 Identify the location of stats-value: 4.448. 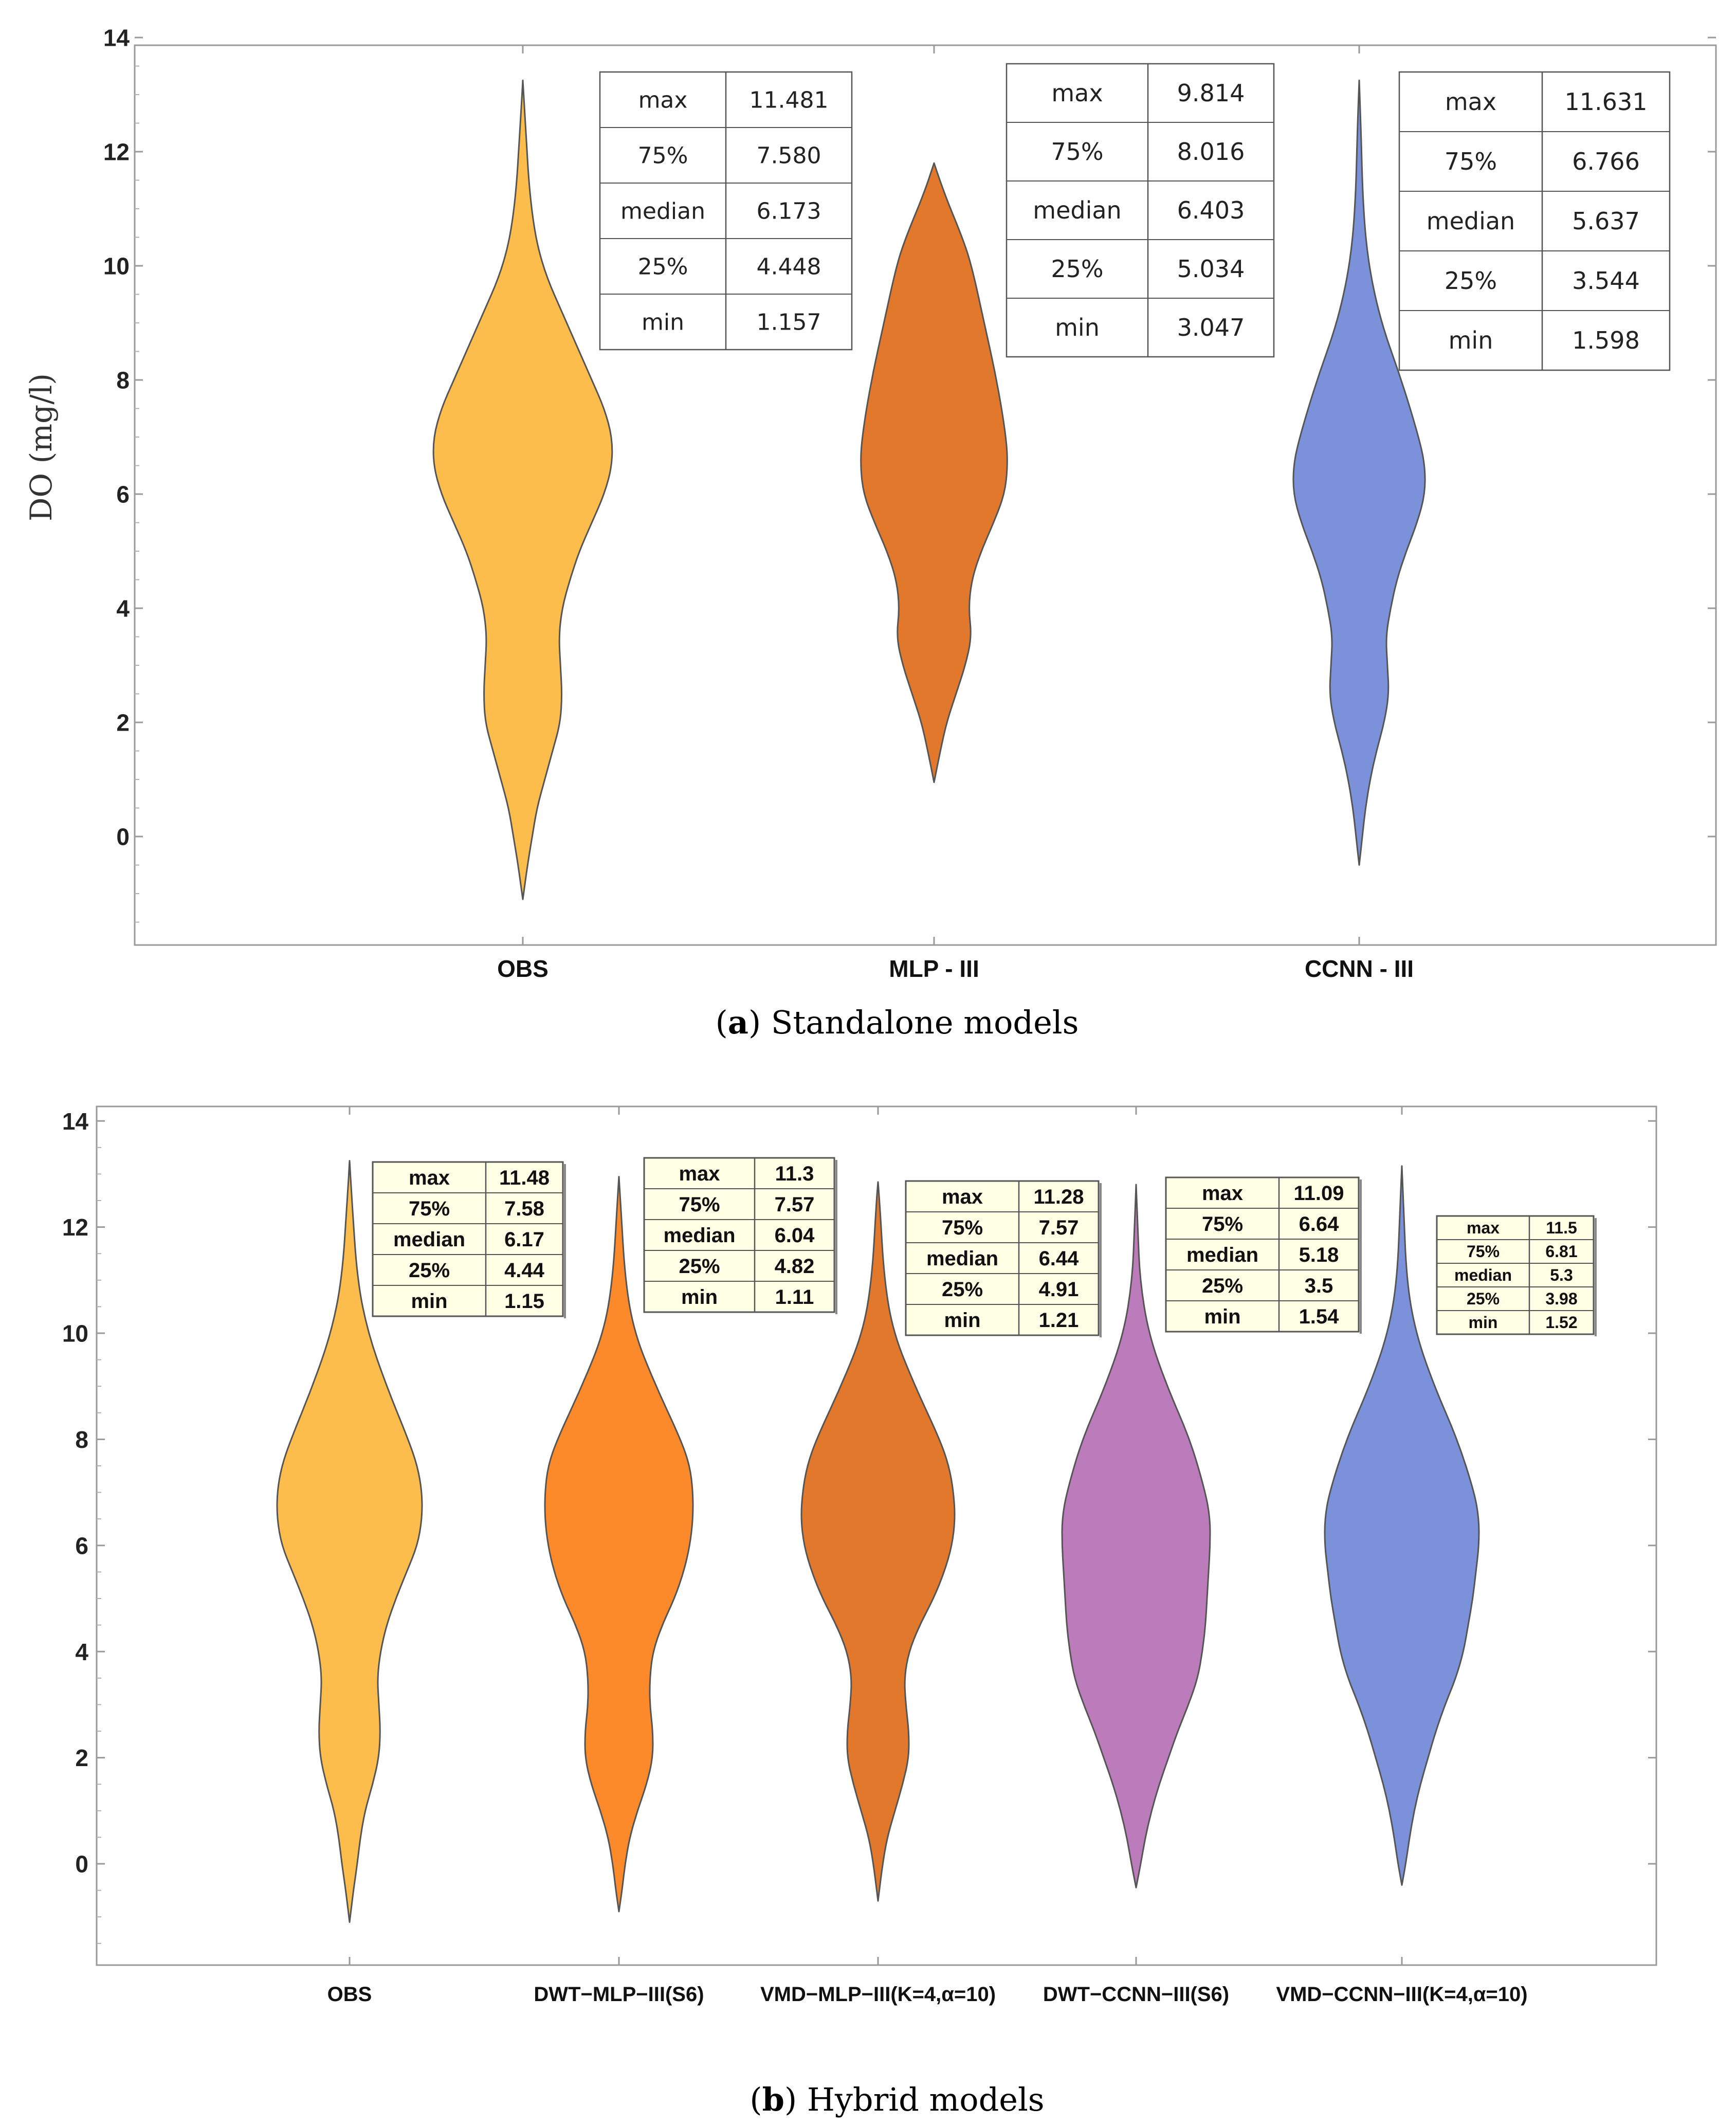
(789, 266).